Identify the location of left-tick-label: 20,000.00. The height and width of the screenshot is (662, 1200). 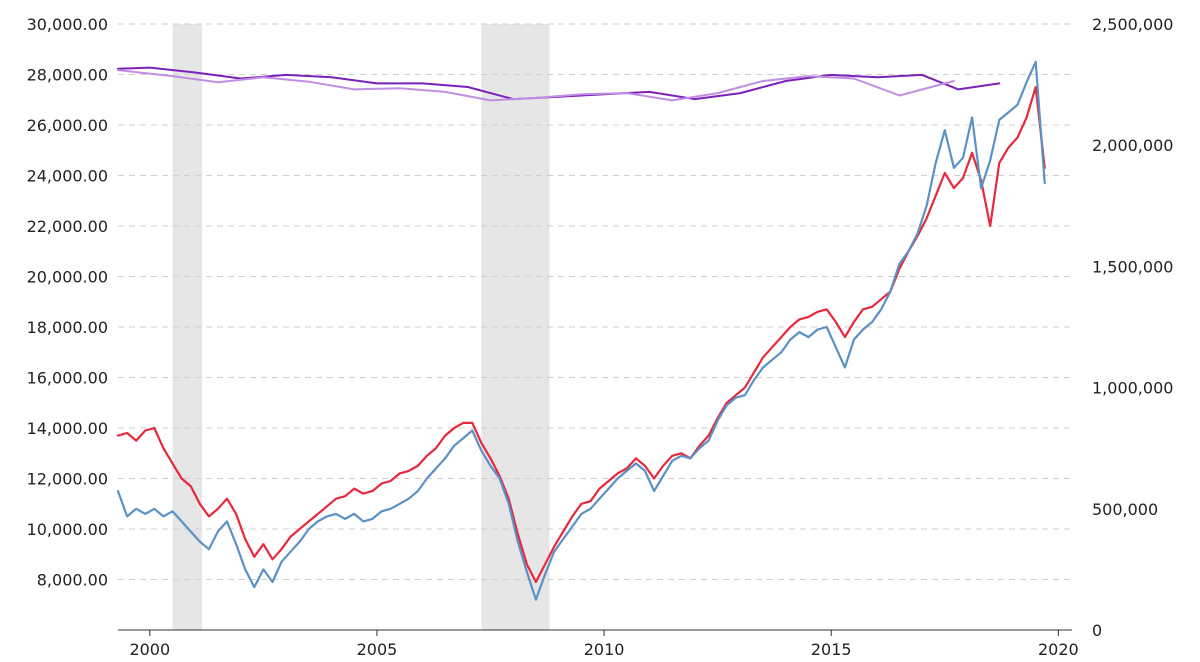
(67, 277).